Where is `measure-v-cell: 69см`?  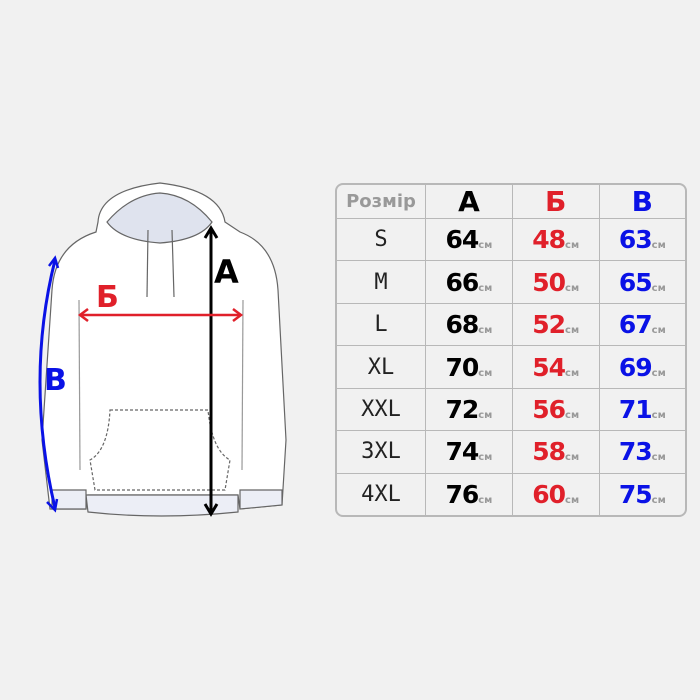 measure-v-cell: 69см is located at coordinates (641, 367).